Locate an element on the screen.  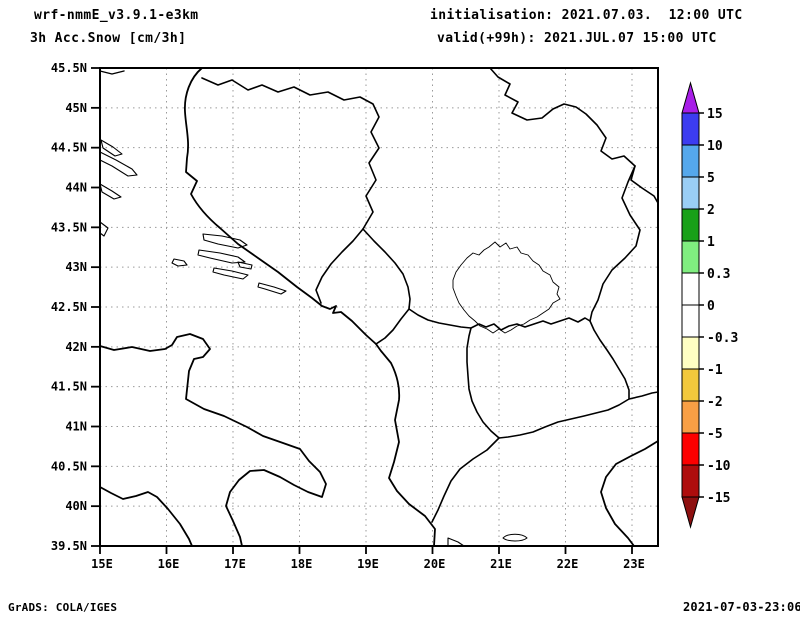
grads-credit: GrADS: COLA/IGES is located at coordinates (63, 607).